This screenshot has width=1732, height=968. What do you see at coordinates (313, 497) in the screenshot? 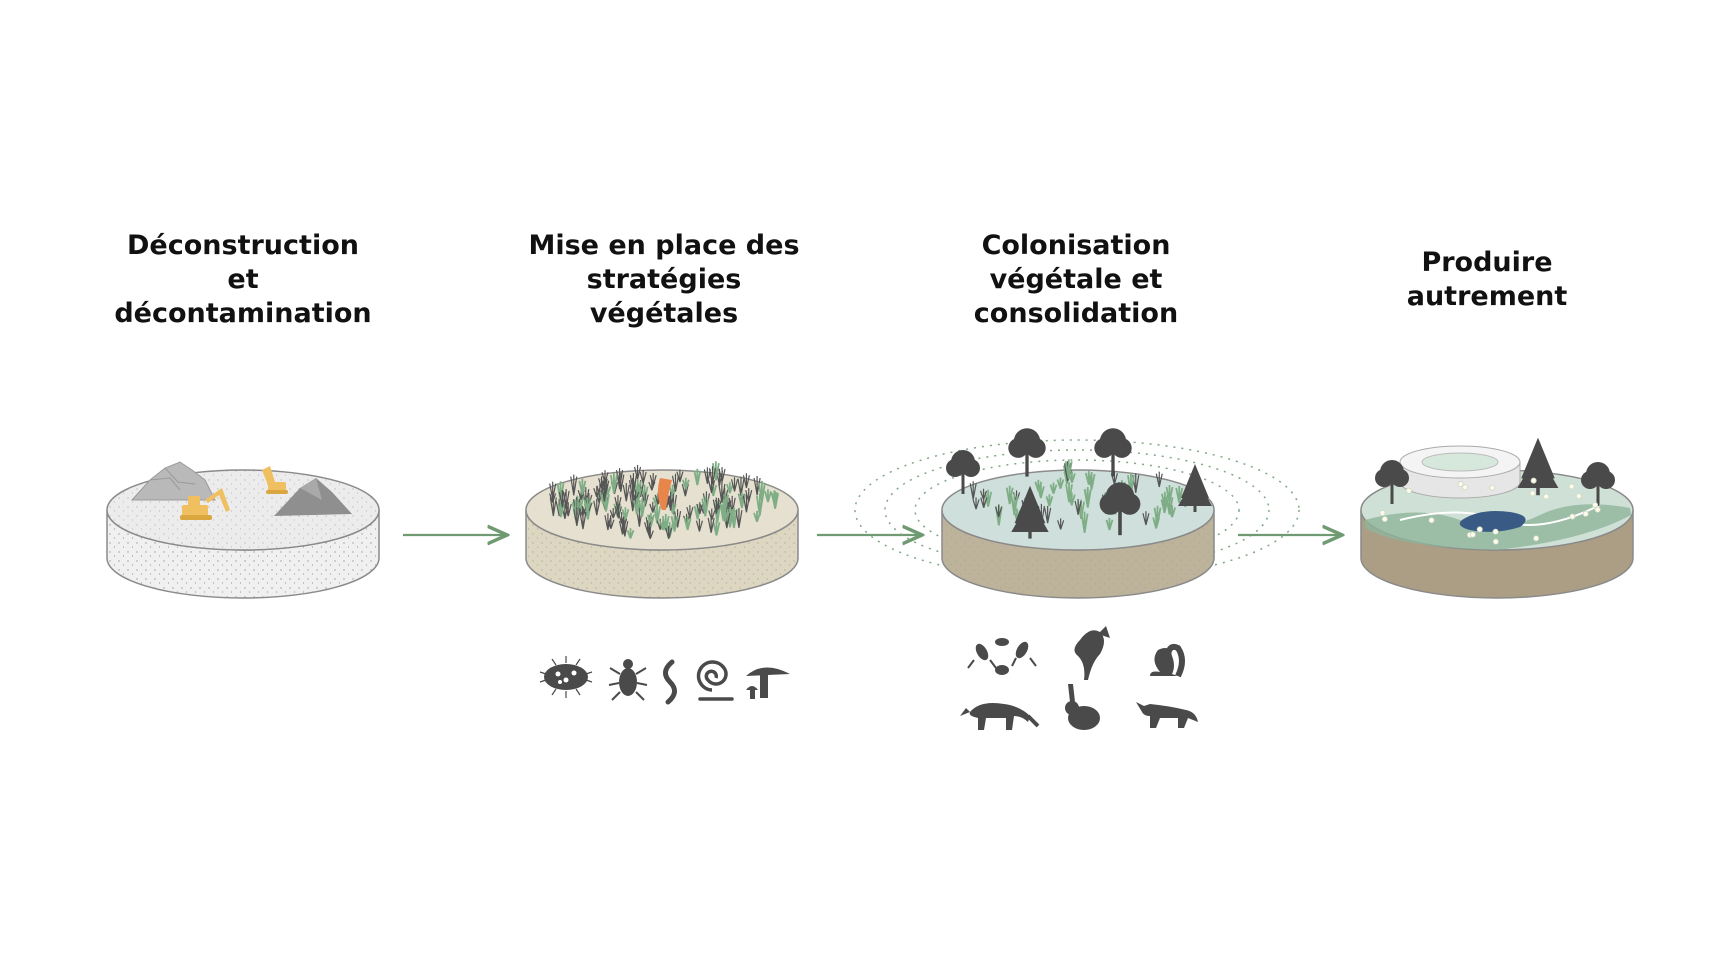
I see `gravel-pile-icon` at bounding box center [313, 497].